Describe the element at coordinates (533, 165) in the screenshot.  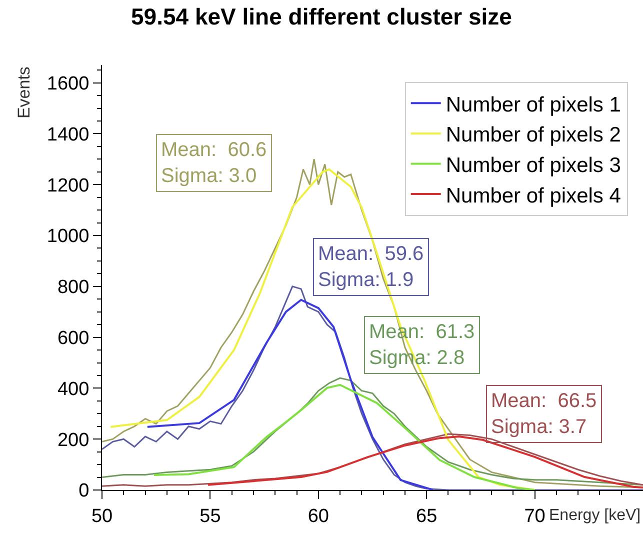
I see `legend-label: Number of pixels 3` at that location.